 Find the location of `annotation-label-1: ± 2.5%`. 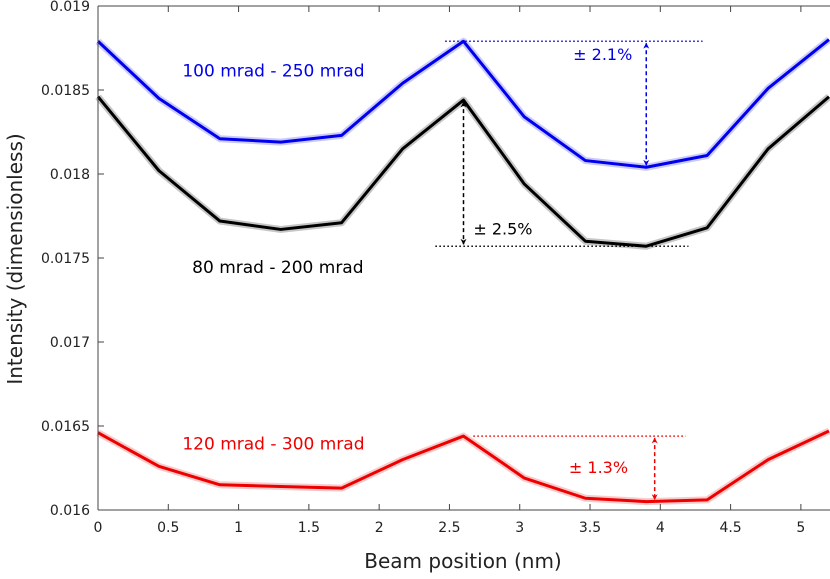

annotation-label-1: ± 2.5% is located at coordinates (502, 228).